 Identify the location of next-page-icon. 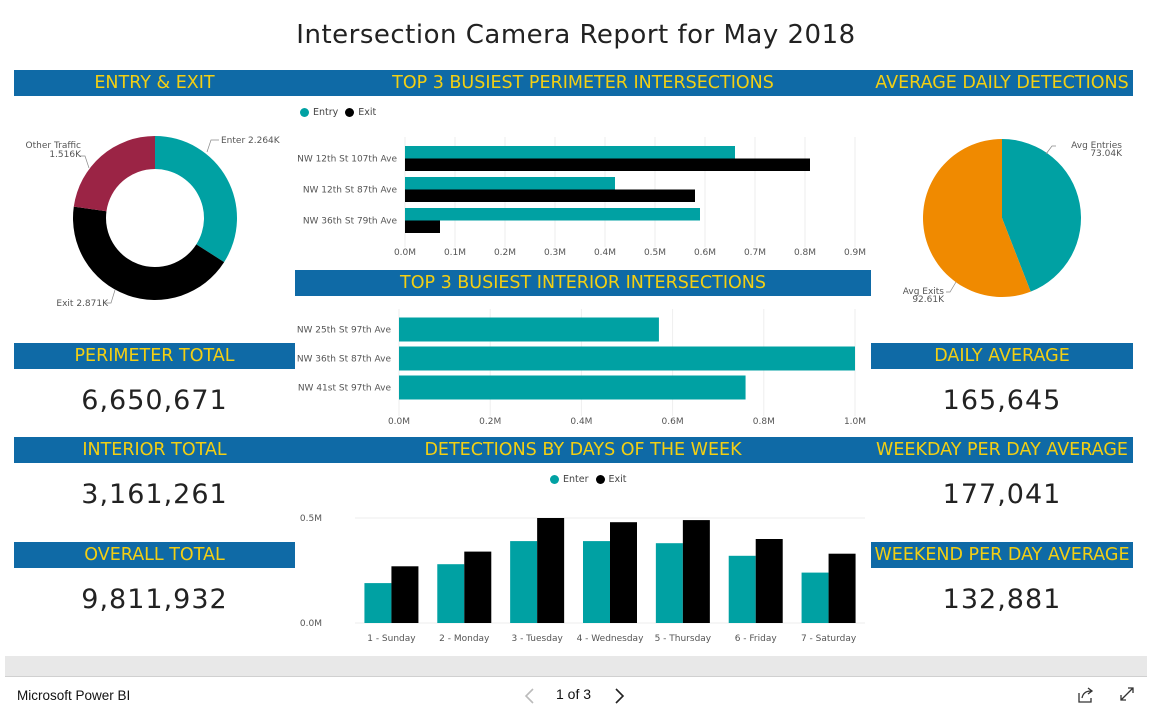
(619, 696).